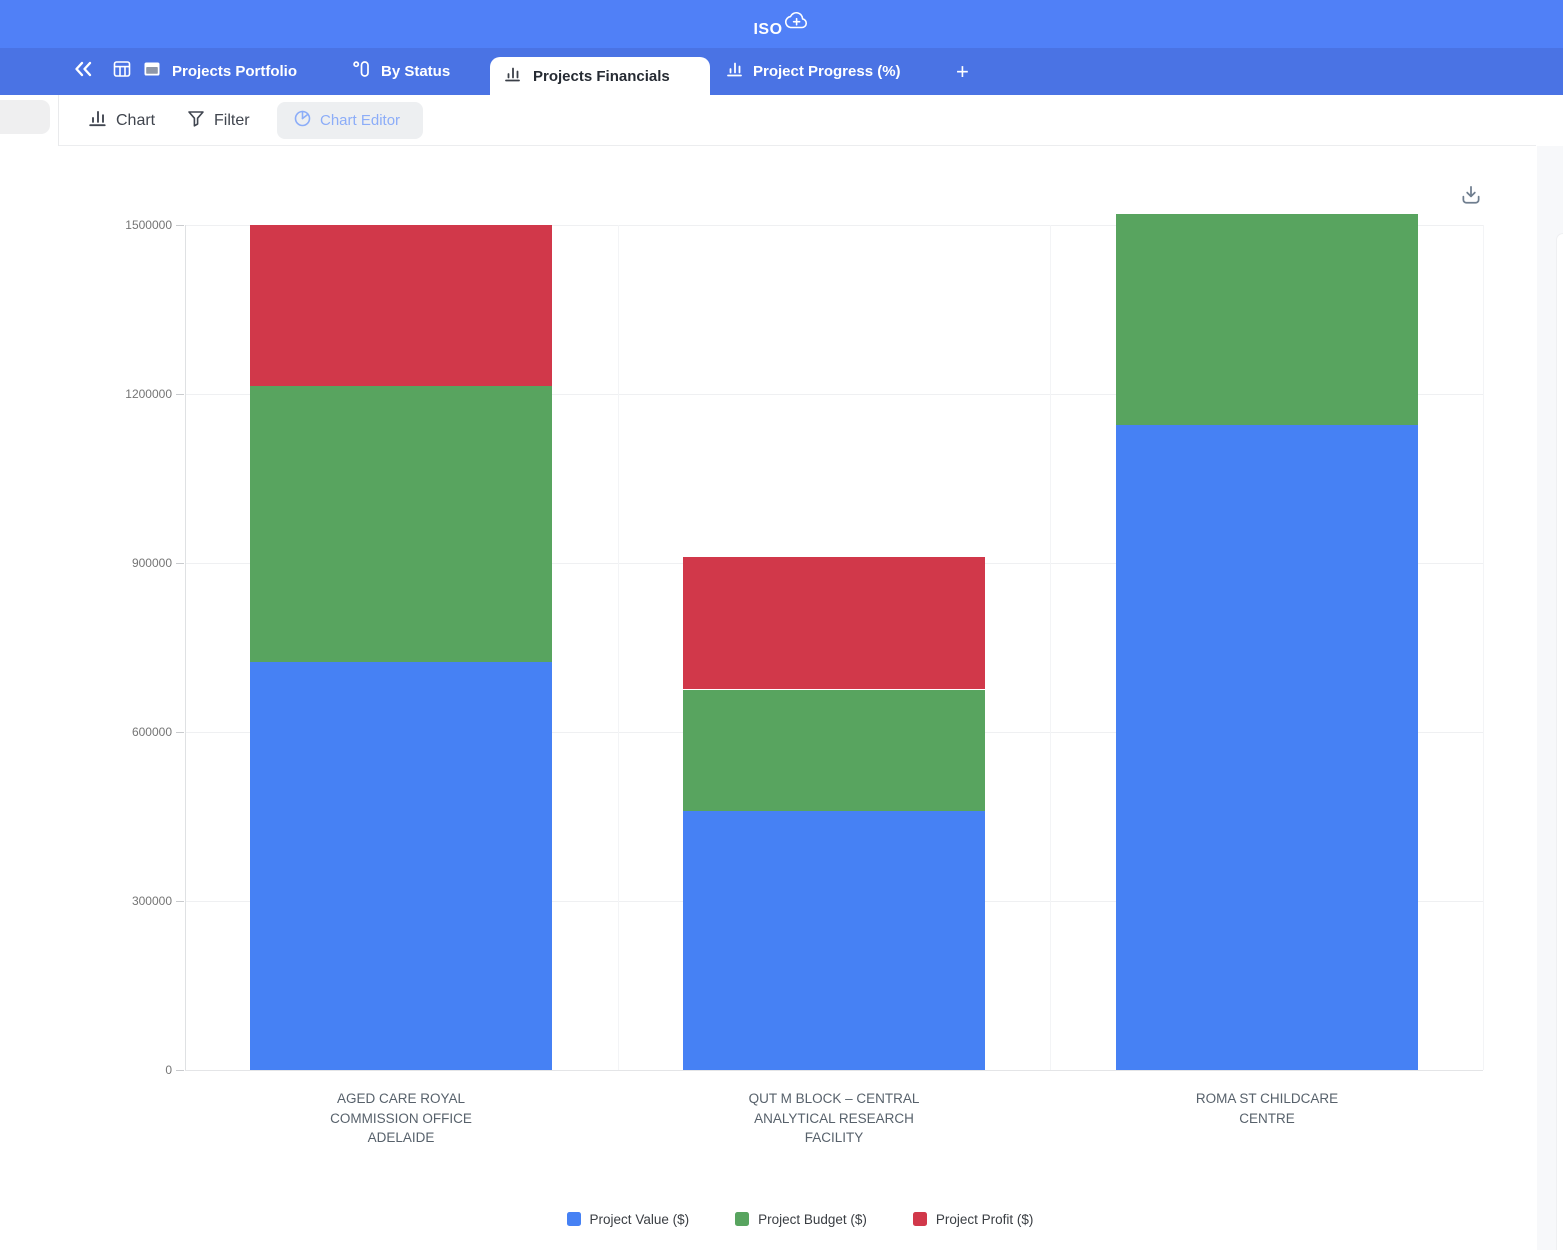 The image size is (1563, 1250). I want to click on chart-button: Chart, so click(121, 120).